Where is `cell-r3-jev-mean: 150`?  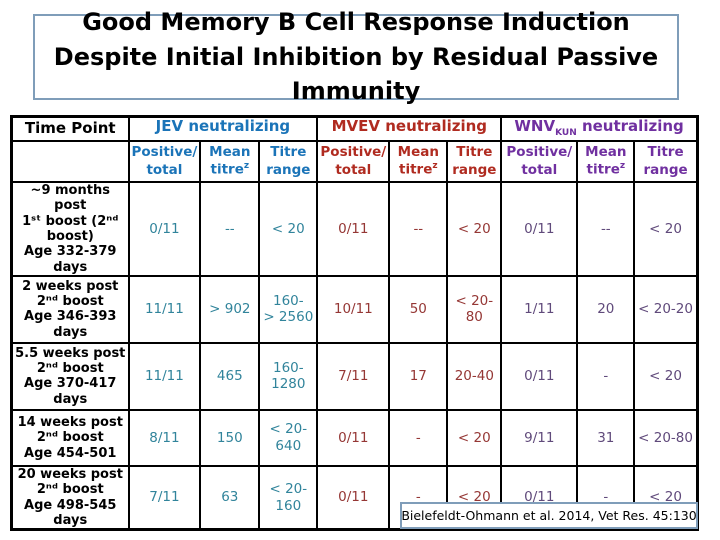 cell-r3-jev-mean: 150 is located at coordinates (230, 437).